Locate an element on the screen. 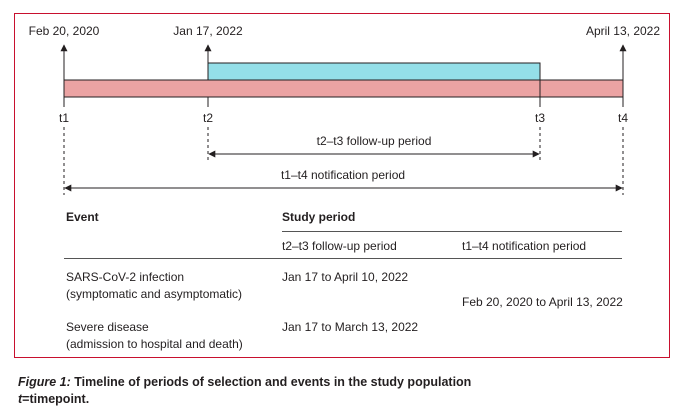  followup-period-label: t2–t3 follow-up period is located at coordinates (374, 141).